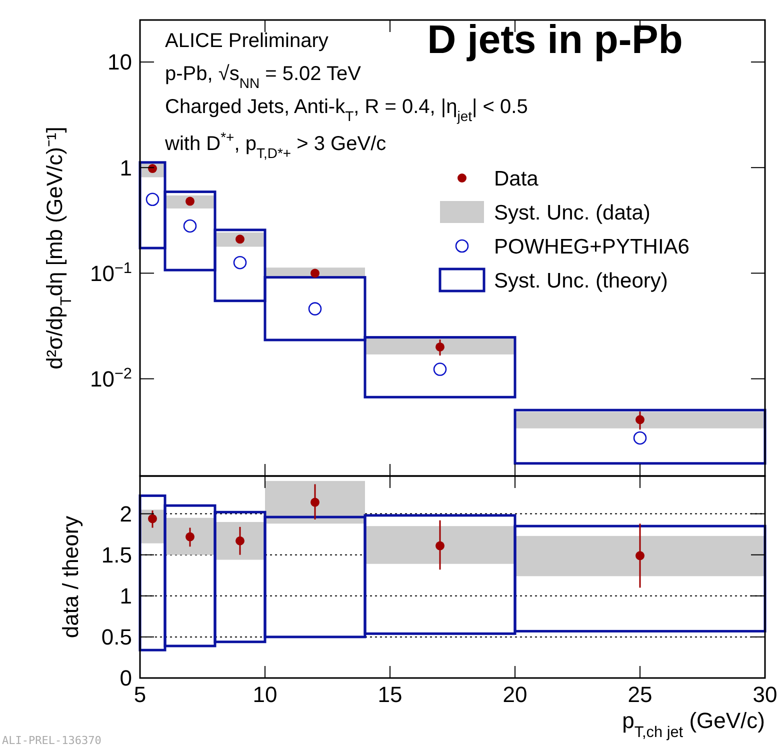 The width and height of the screenshot is (783, 748). Describe the element at coordinates (572, 212) in the screenshot. I see `legend-label: Syst. Unc. (data)` at that location.